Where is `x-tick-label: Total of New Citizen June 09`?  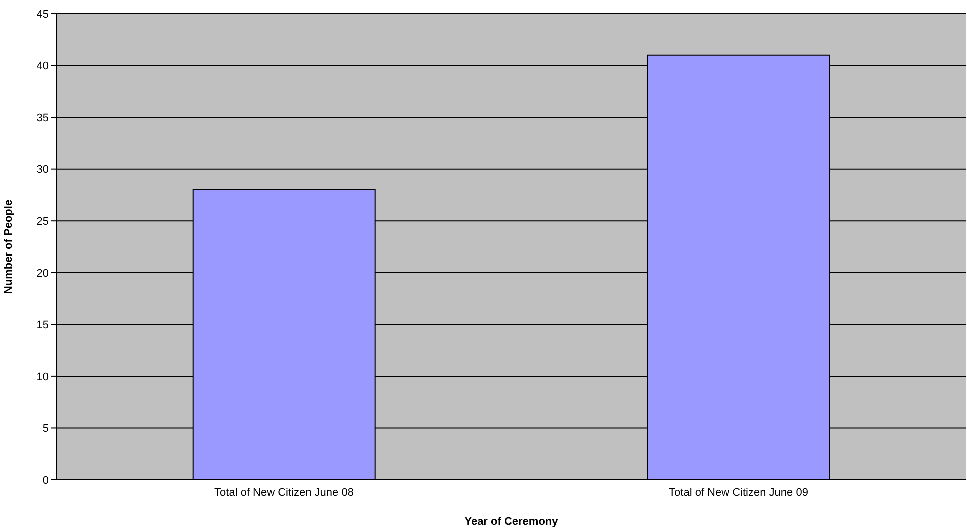 x-tick-label: Total of New Citizen June 09 is located at coordinates (738, 492).